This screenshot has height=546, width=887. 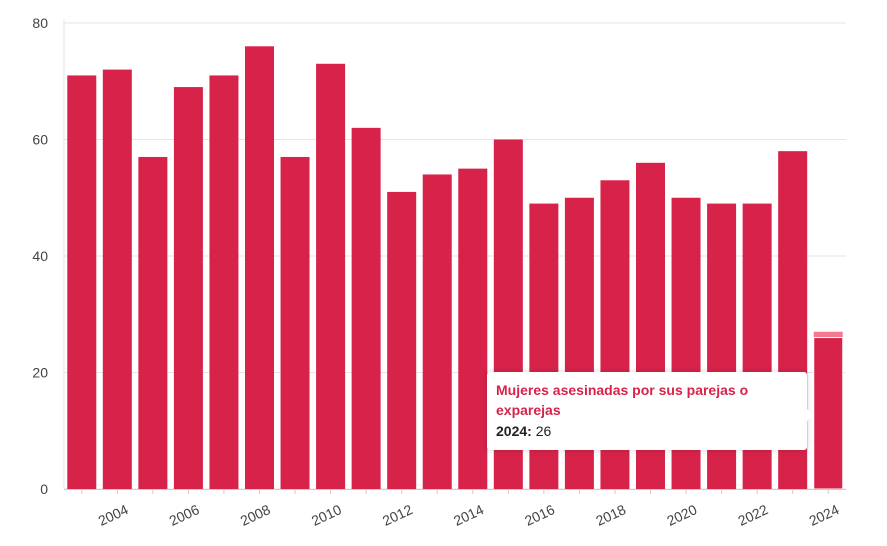 What do you see at coordinates (823, 515) in the screenshot?
I see `x-tick-label: 2024` at bounding box center [823, 515].